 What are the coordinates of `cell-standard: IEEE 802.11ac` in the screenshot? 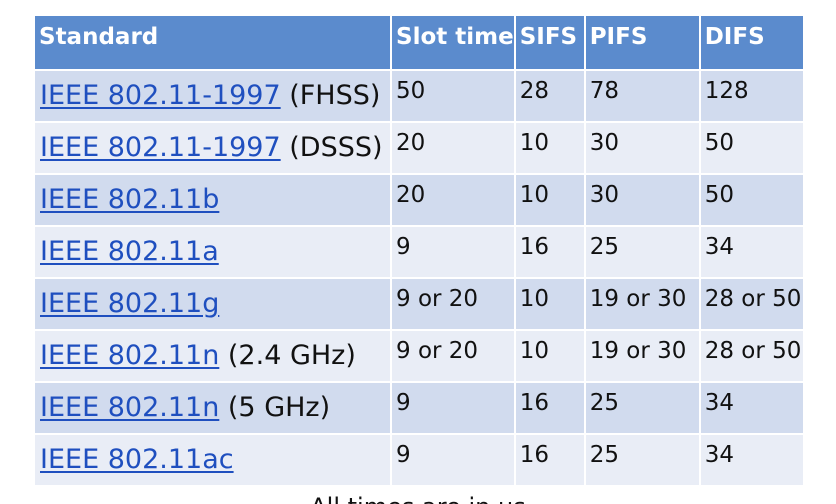 It's located at (213, 460).